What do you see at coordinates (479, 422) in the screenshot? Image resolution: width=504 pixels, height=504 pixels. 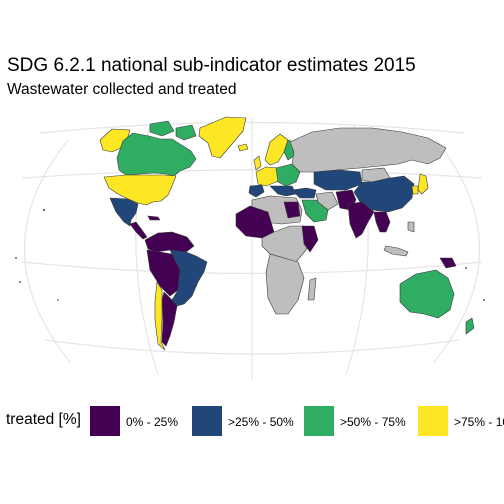 I see `legend-label-75-100: >75% - 100%` at bounding box center [479, 422].